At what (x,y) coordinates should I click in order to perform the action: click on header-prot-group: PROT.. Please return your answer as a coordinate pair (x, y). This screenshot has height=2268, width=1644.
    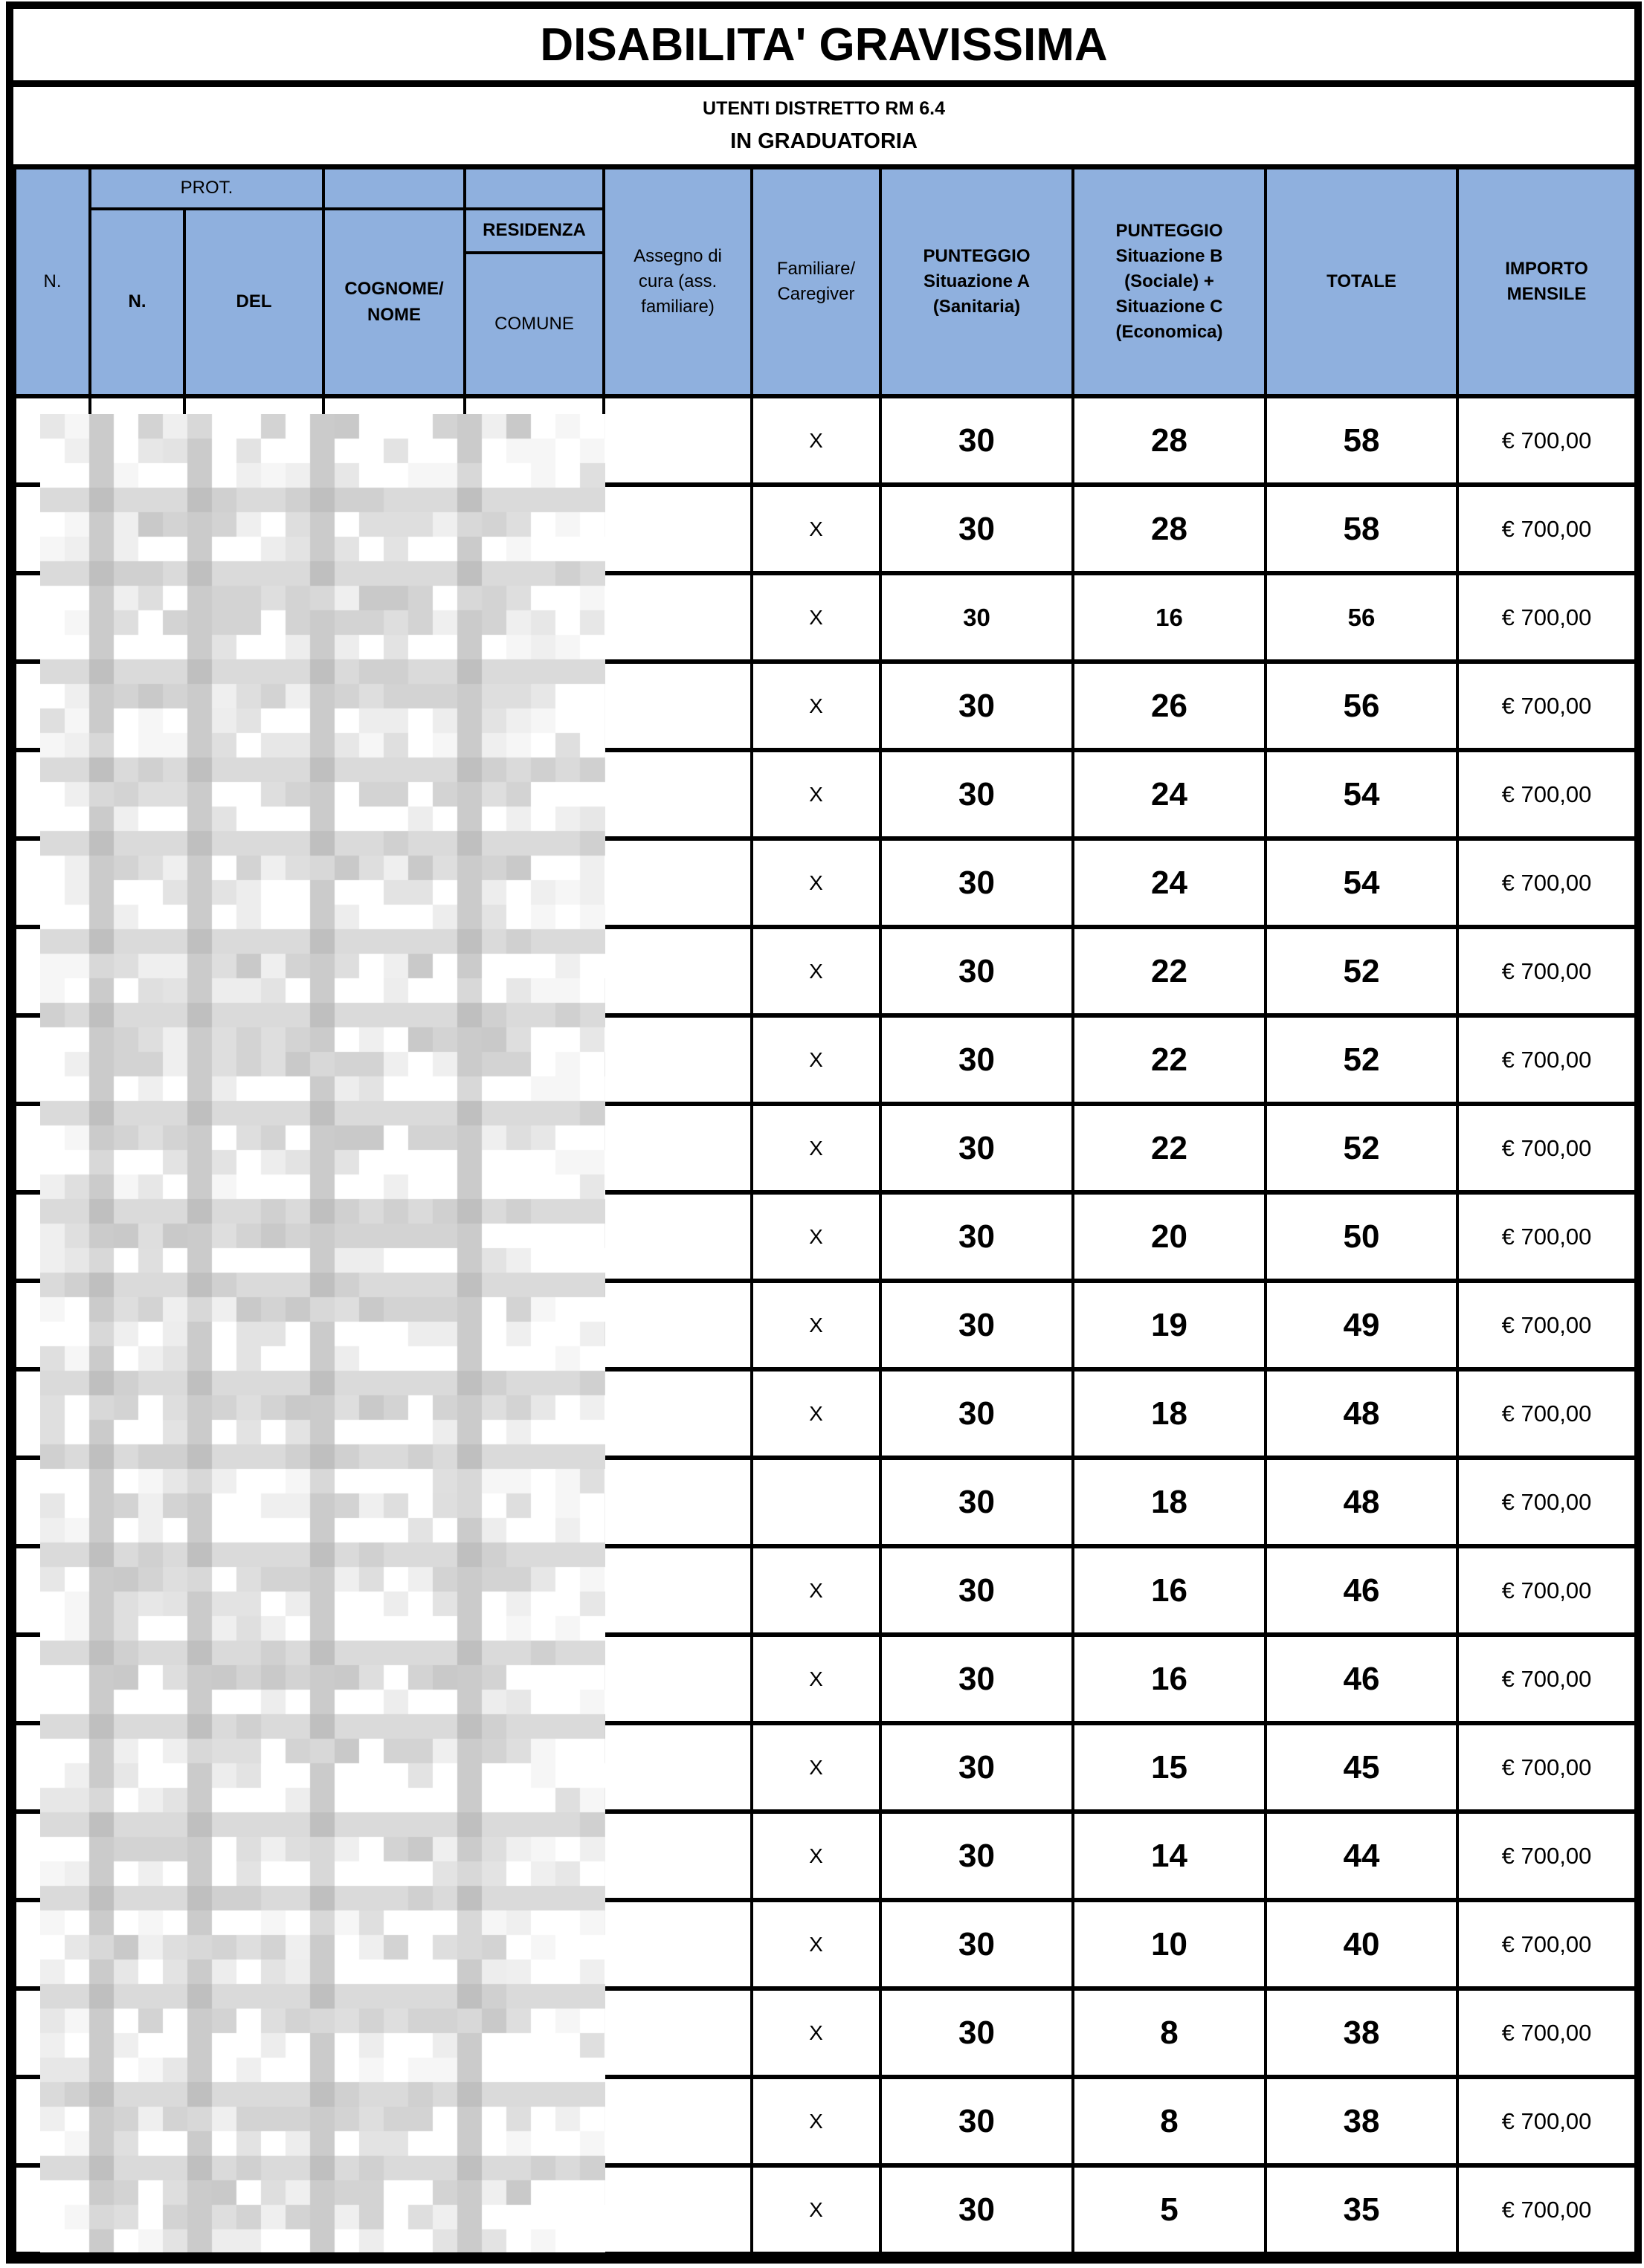
    Looking at the image, I should click on (206, 190).